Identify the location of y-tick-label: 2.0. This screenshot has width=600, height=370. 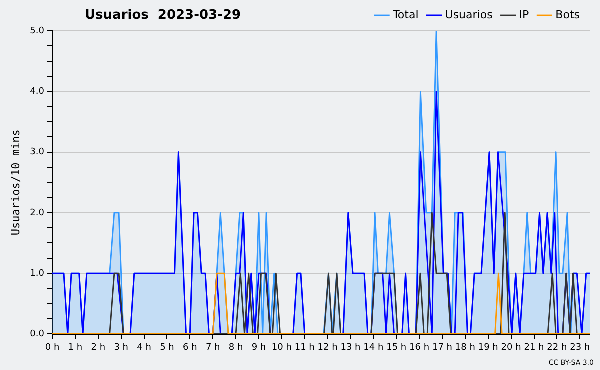
(37, 213).